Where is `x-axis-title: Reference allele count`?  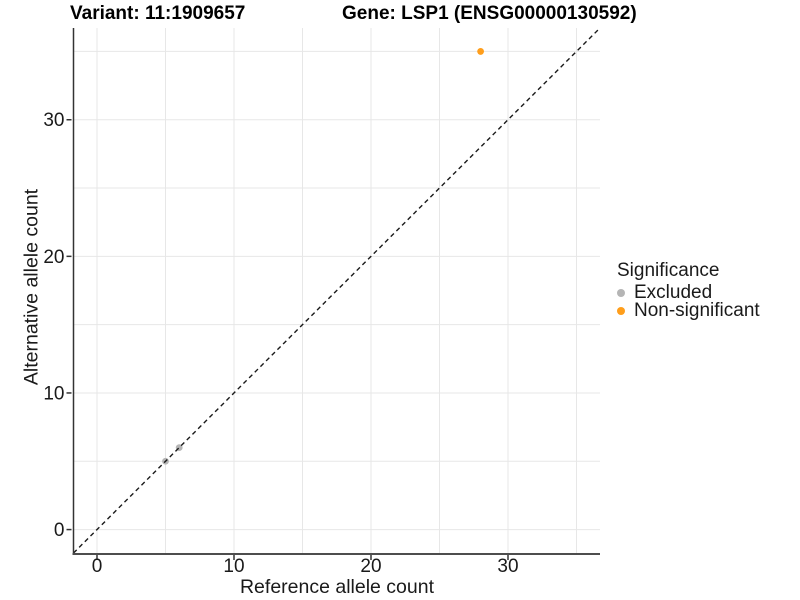
x-axis-title: Reference allele count is located at coordinates (337, 587).